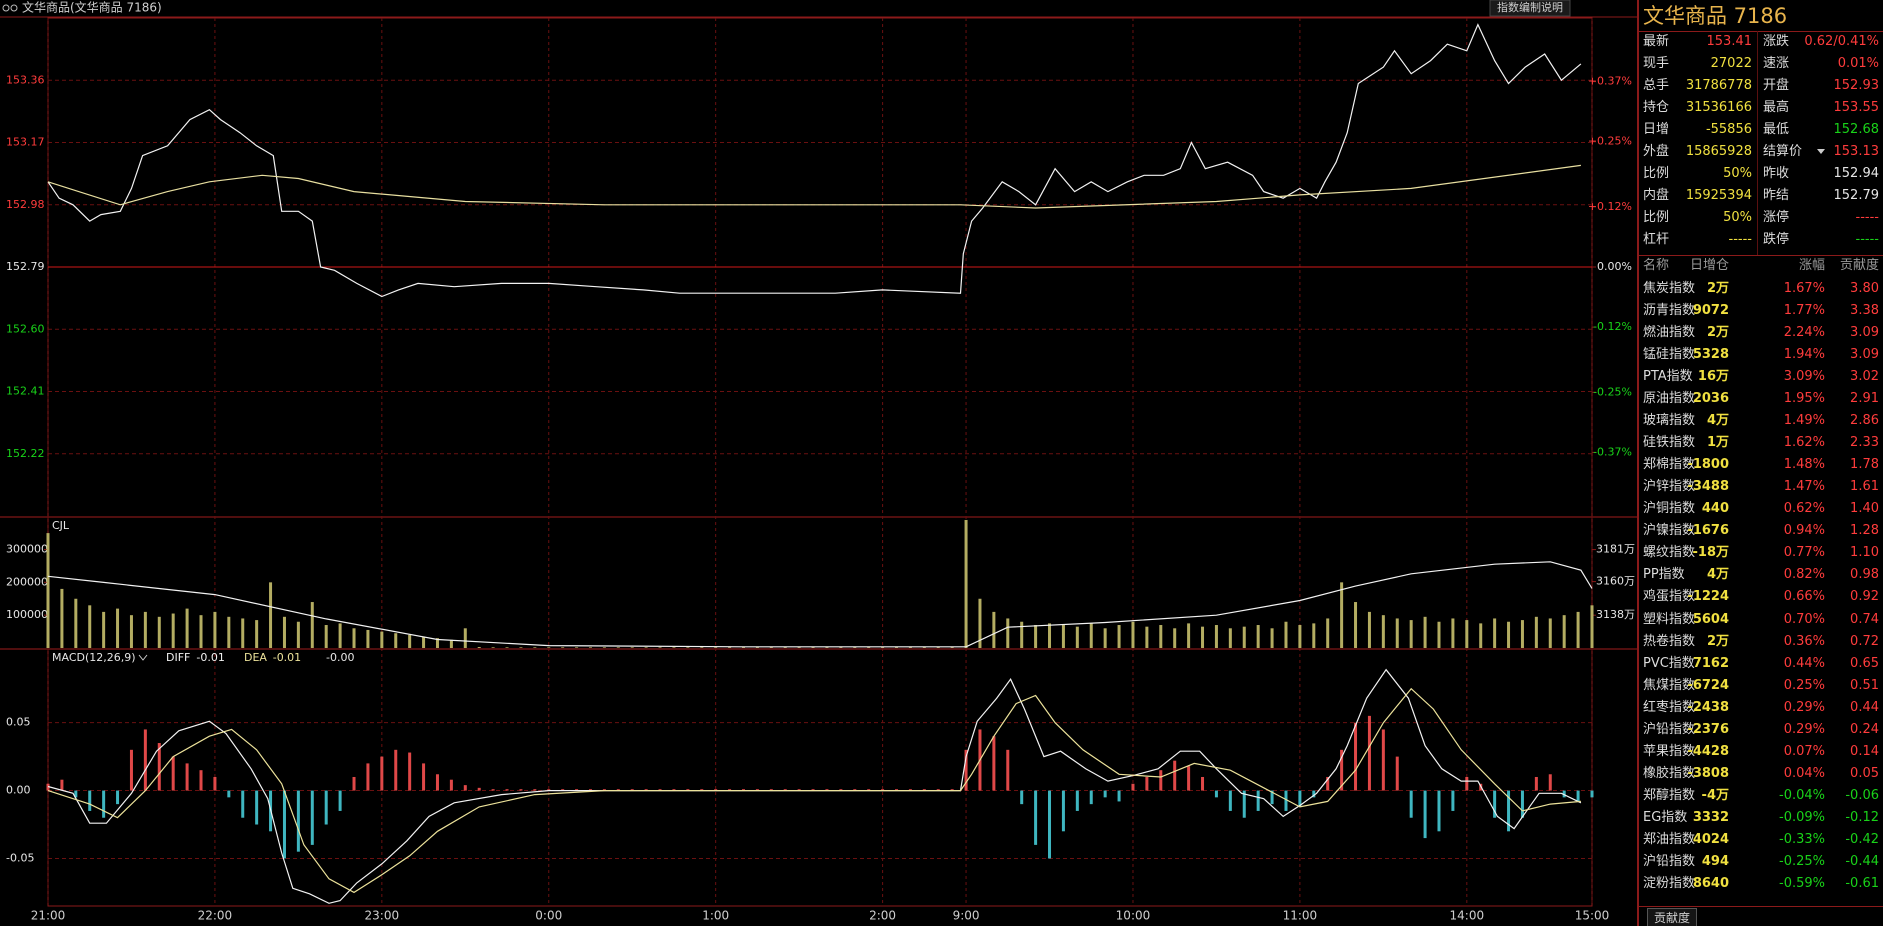  I want to click on index-name: 热卷指数, so click(1669, 641).